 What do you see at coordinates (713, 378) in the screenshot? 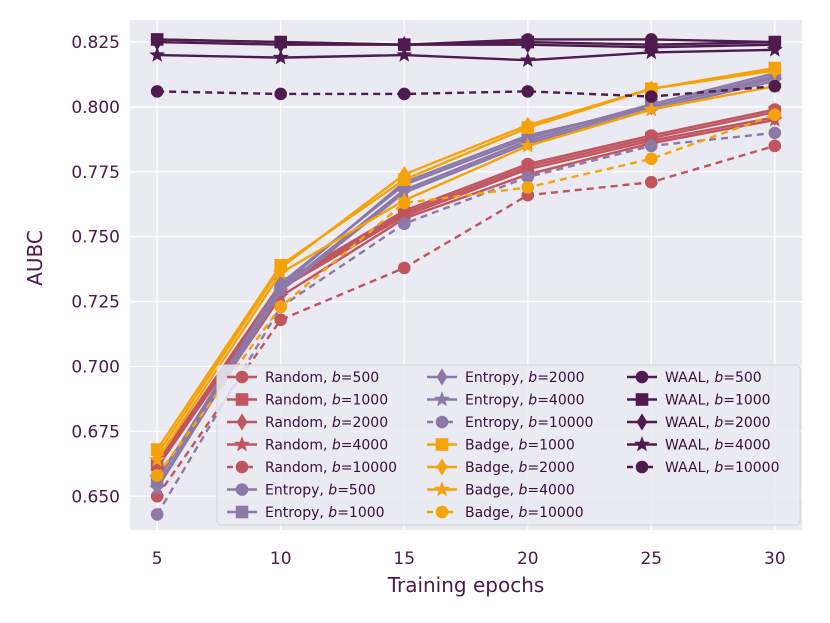
I see `legend-label: WAAL, b=500` at bounding box center [713, 378].